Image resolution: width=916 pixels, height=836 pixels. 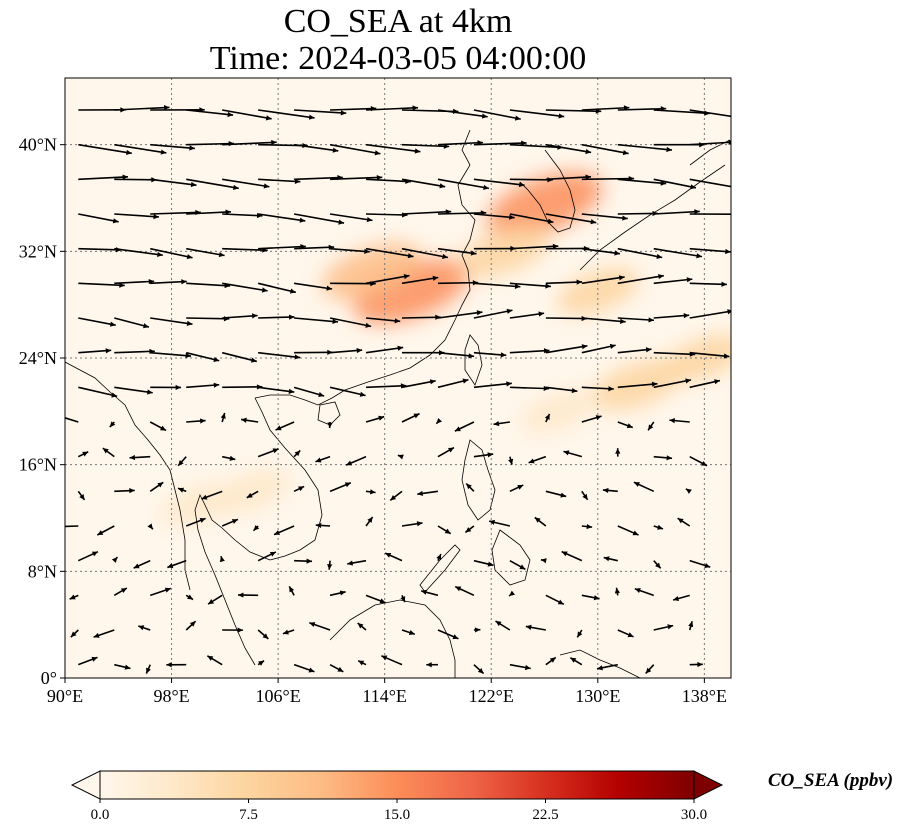 What do you see at coordinates (547, 191) in the screenshot?
I see `coastline-korea` at bounding box center [547, 191].